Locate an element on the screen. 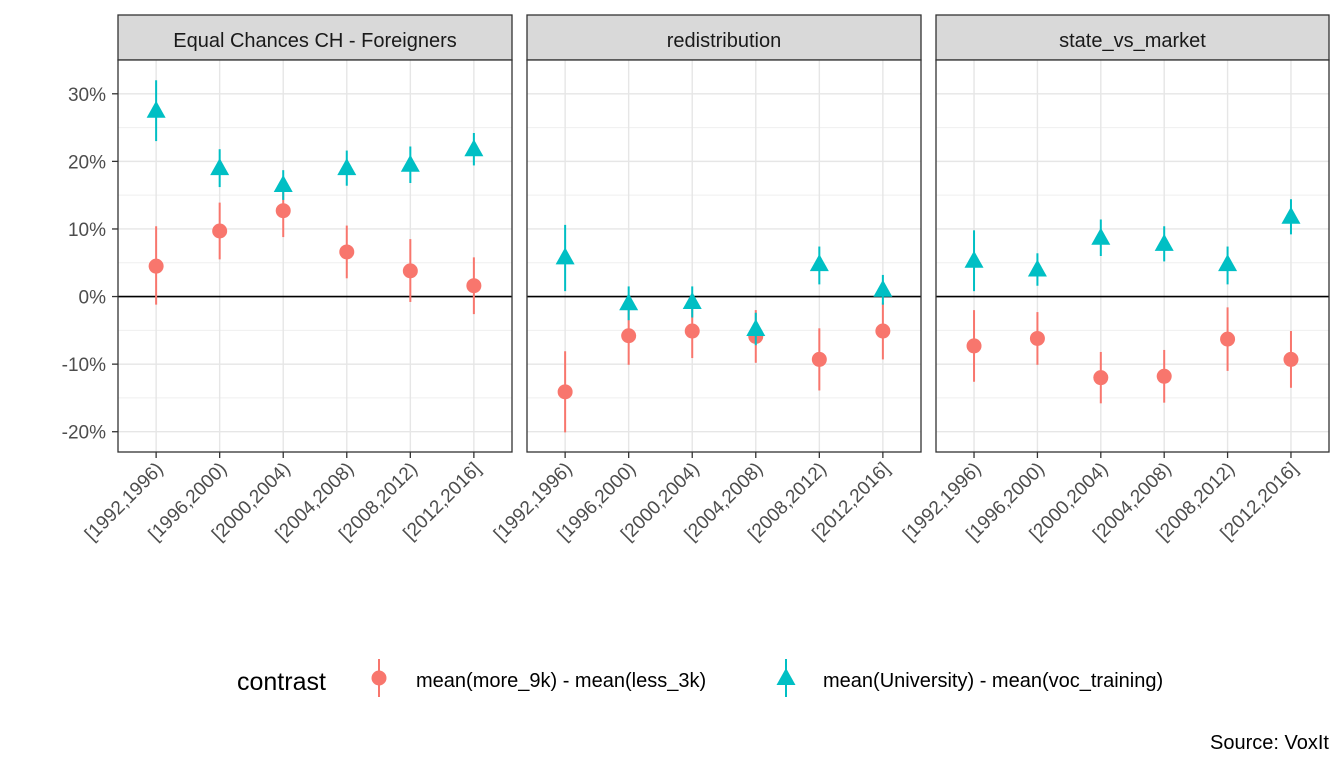 The width and height of the screenshot is (1344, 768). legend-item: mean(University) - mean(voc_training) is located at coordinates (969, 678).